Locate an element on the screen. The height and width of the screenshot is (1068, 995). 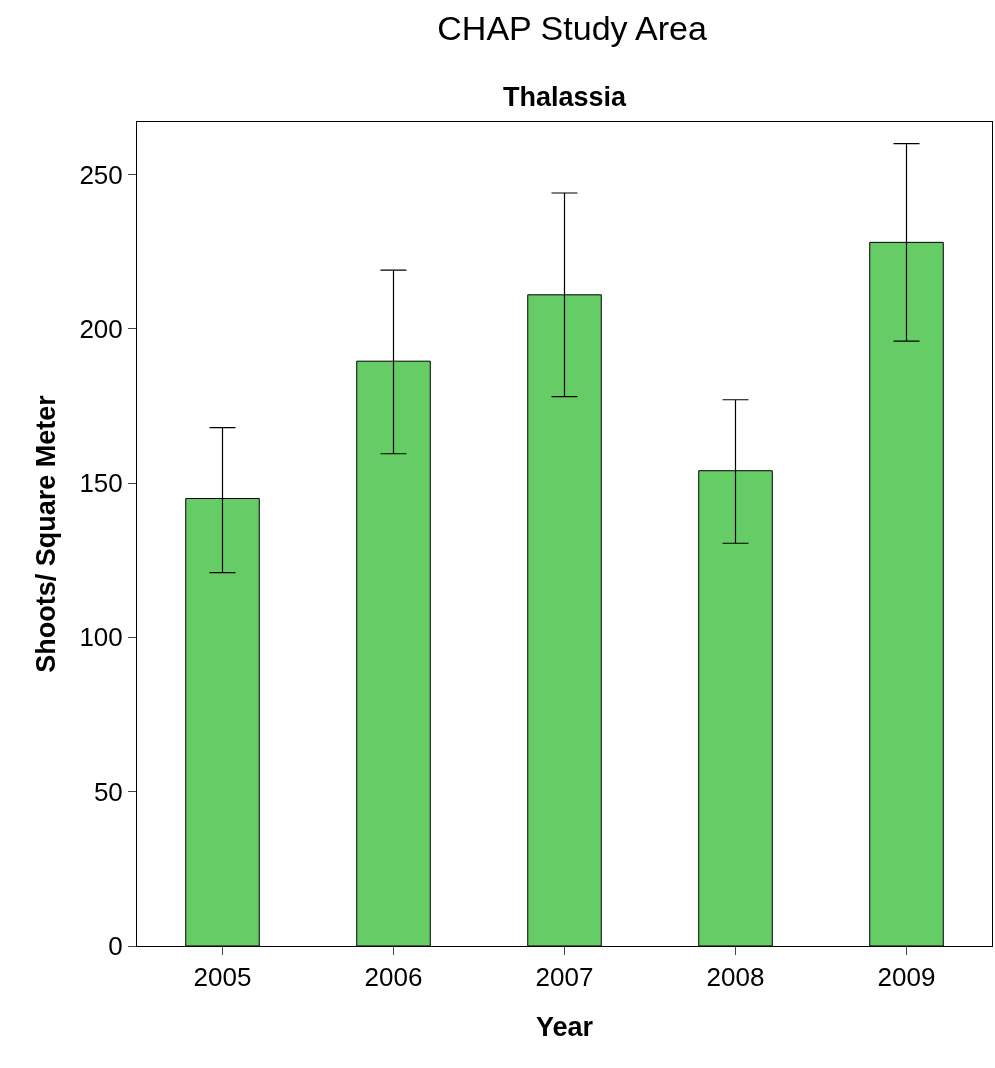
chart-title: CHAP Study Area is located at coordinates (572, 27).